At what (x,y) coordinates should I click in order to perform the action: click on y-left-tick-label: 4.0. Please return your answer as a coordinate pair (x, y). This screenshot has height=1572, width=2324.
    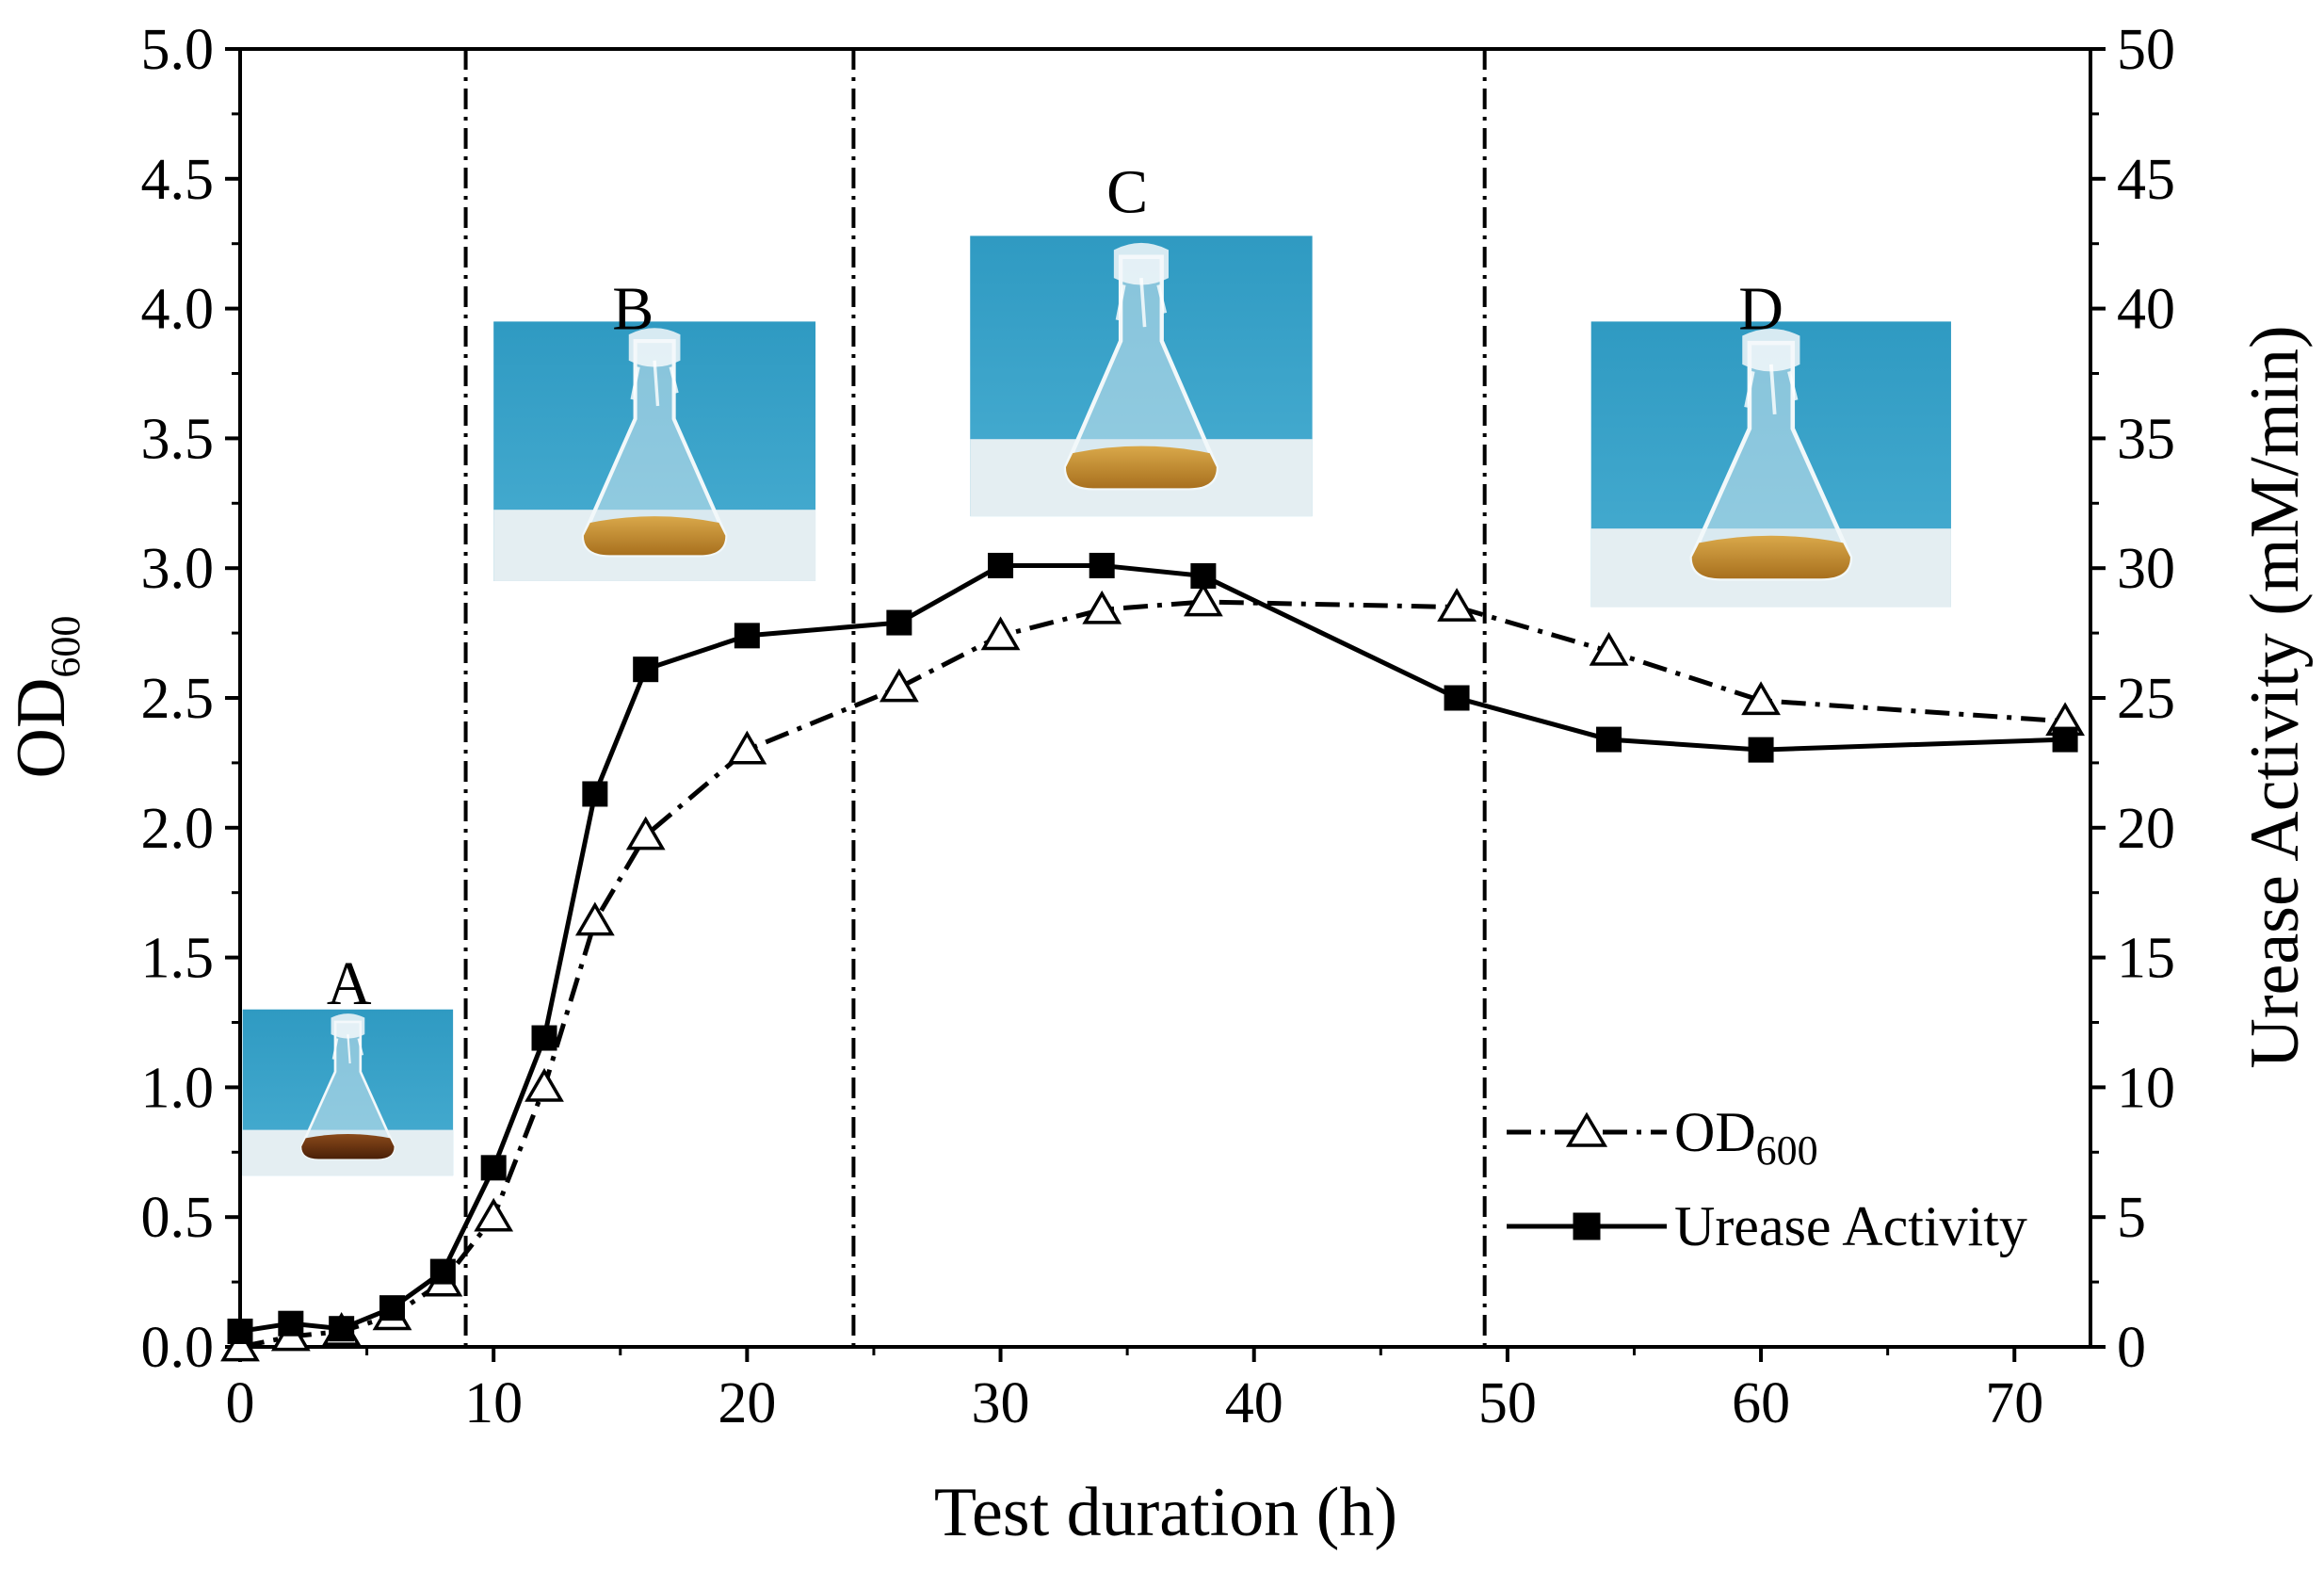
    Looking at the image, I should click on (178, 310).